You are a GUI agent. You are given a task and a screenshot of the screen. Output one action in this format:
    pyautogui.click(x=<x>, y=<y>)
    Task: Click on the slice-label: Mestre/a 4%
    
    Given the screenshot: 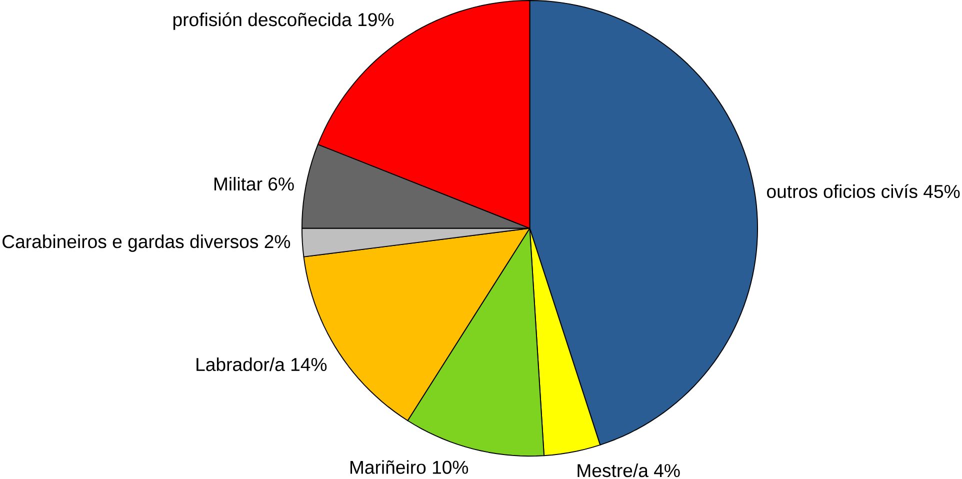 What is the action you would take?
    pyautogui.click(x=629, y=471)
    